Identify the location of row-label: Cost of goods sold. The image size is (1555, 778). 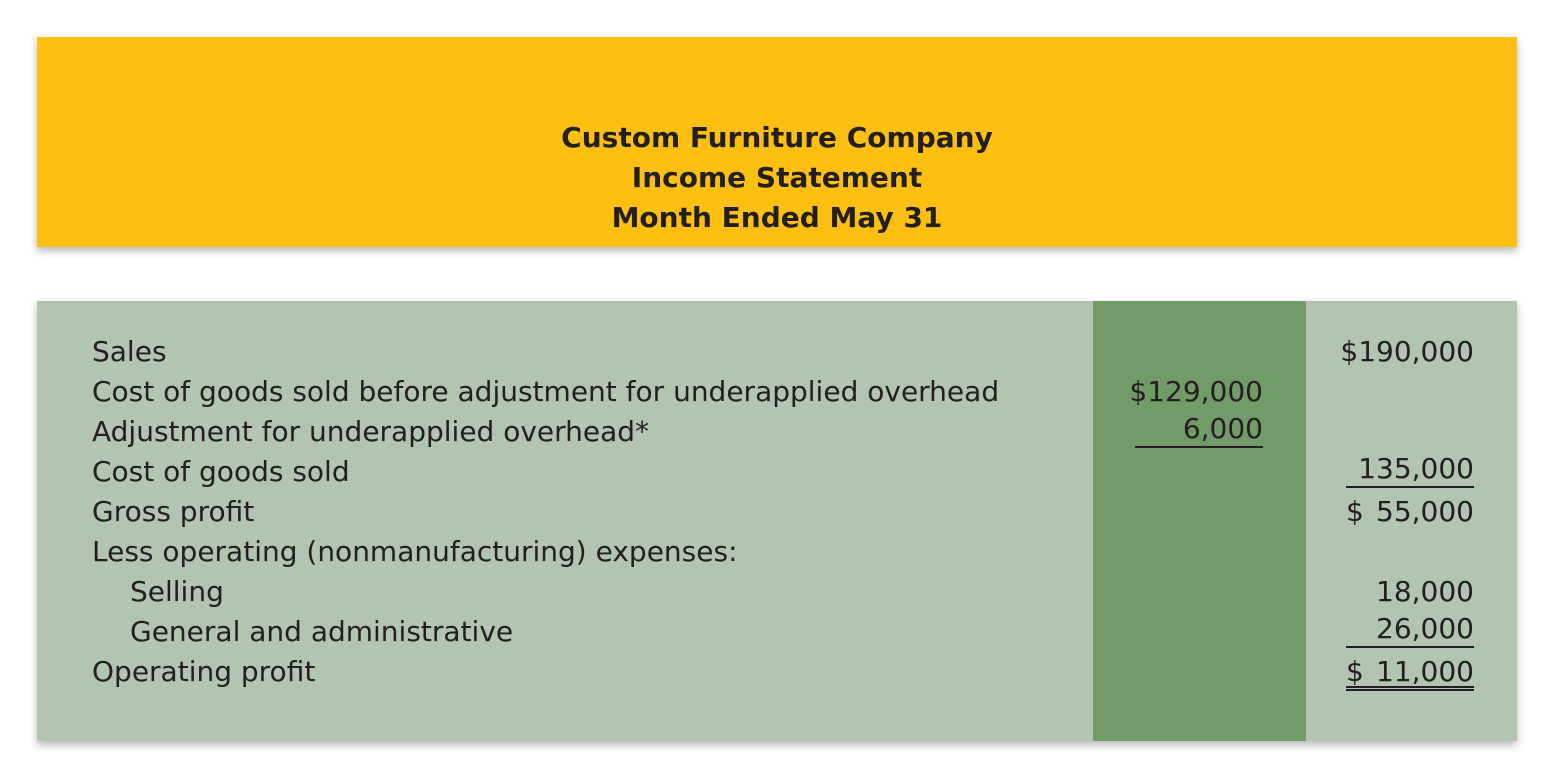
(221, 471).